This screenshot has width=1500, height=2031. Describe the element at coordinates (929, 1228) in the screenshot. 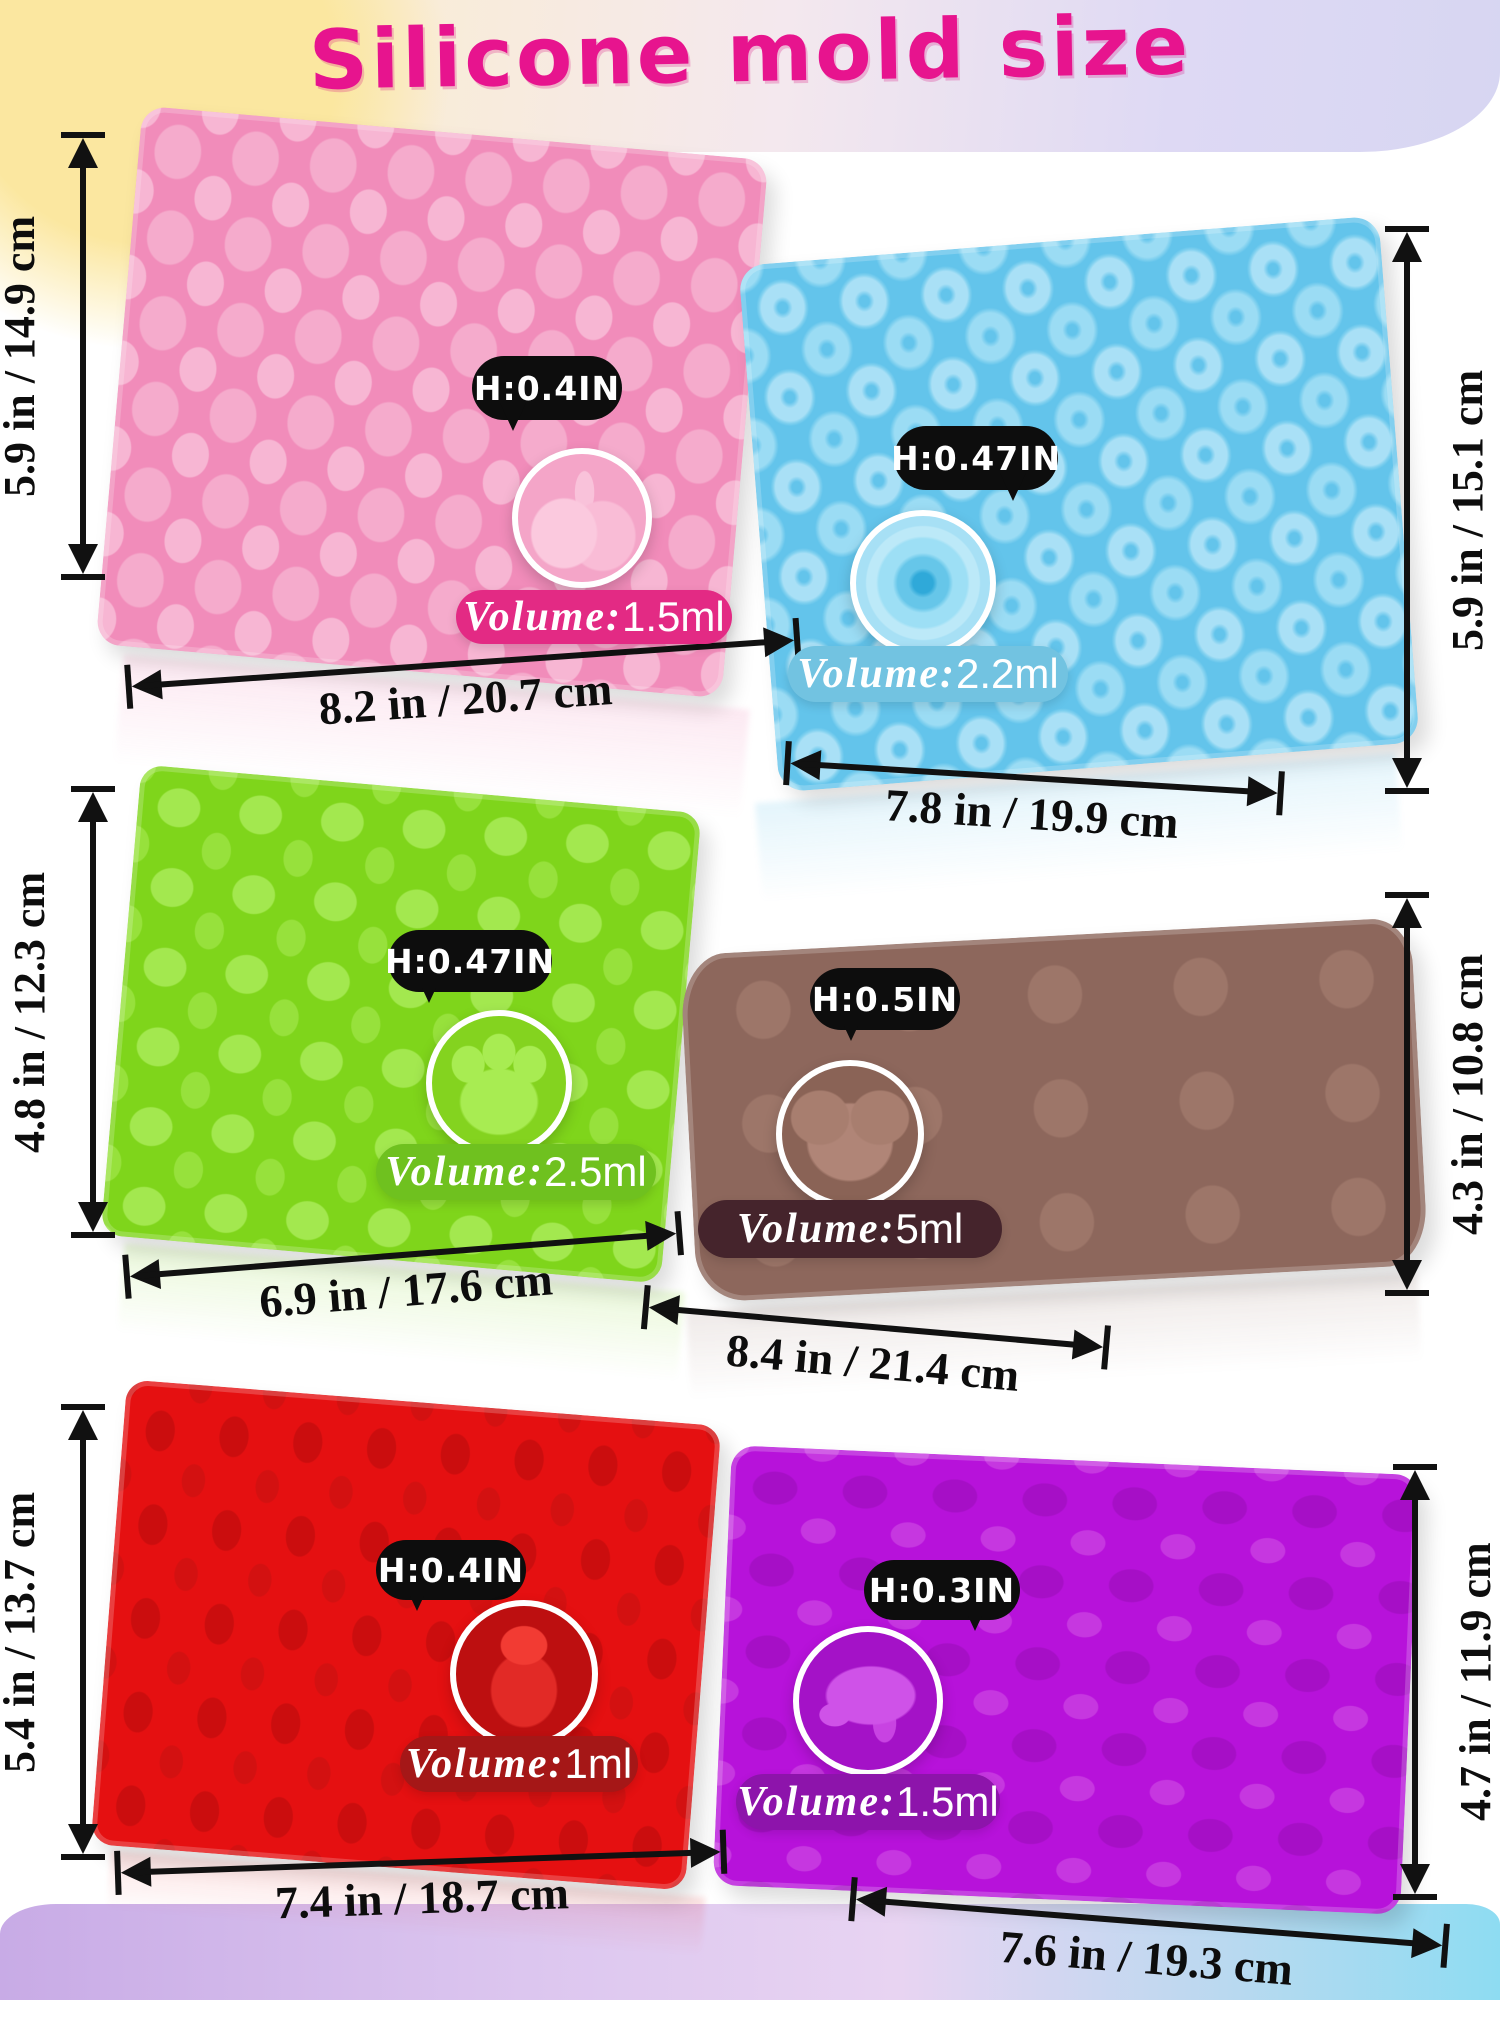

I see `brown-volume-value: 5ml` at that location.